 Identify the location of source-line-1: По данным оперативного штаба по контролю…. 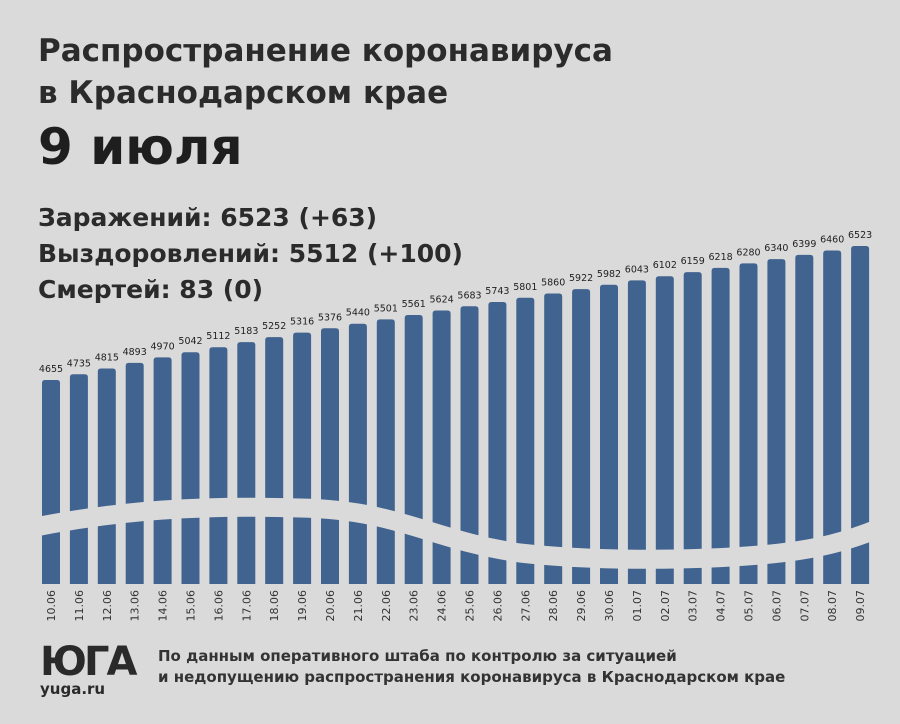
(417, 656).